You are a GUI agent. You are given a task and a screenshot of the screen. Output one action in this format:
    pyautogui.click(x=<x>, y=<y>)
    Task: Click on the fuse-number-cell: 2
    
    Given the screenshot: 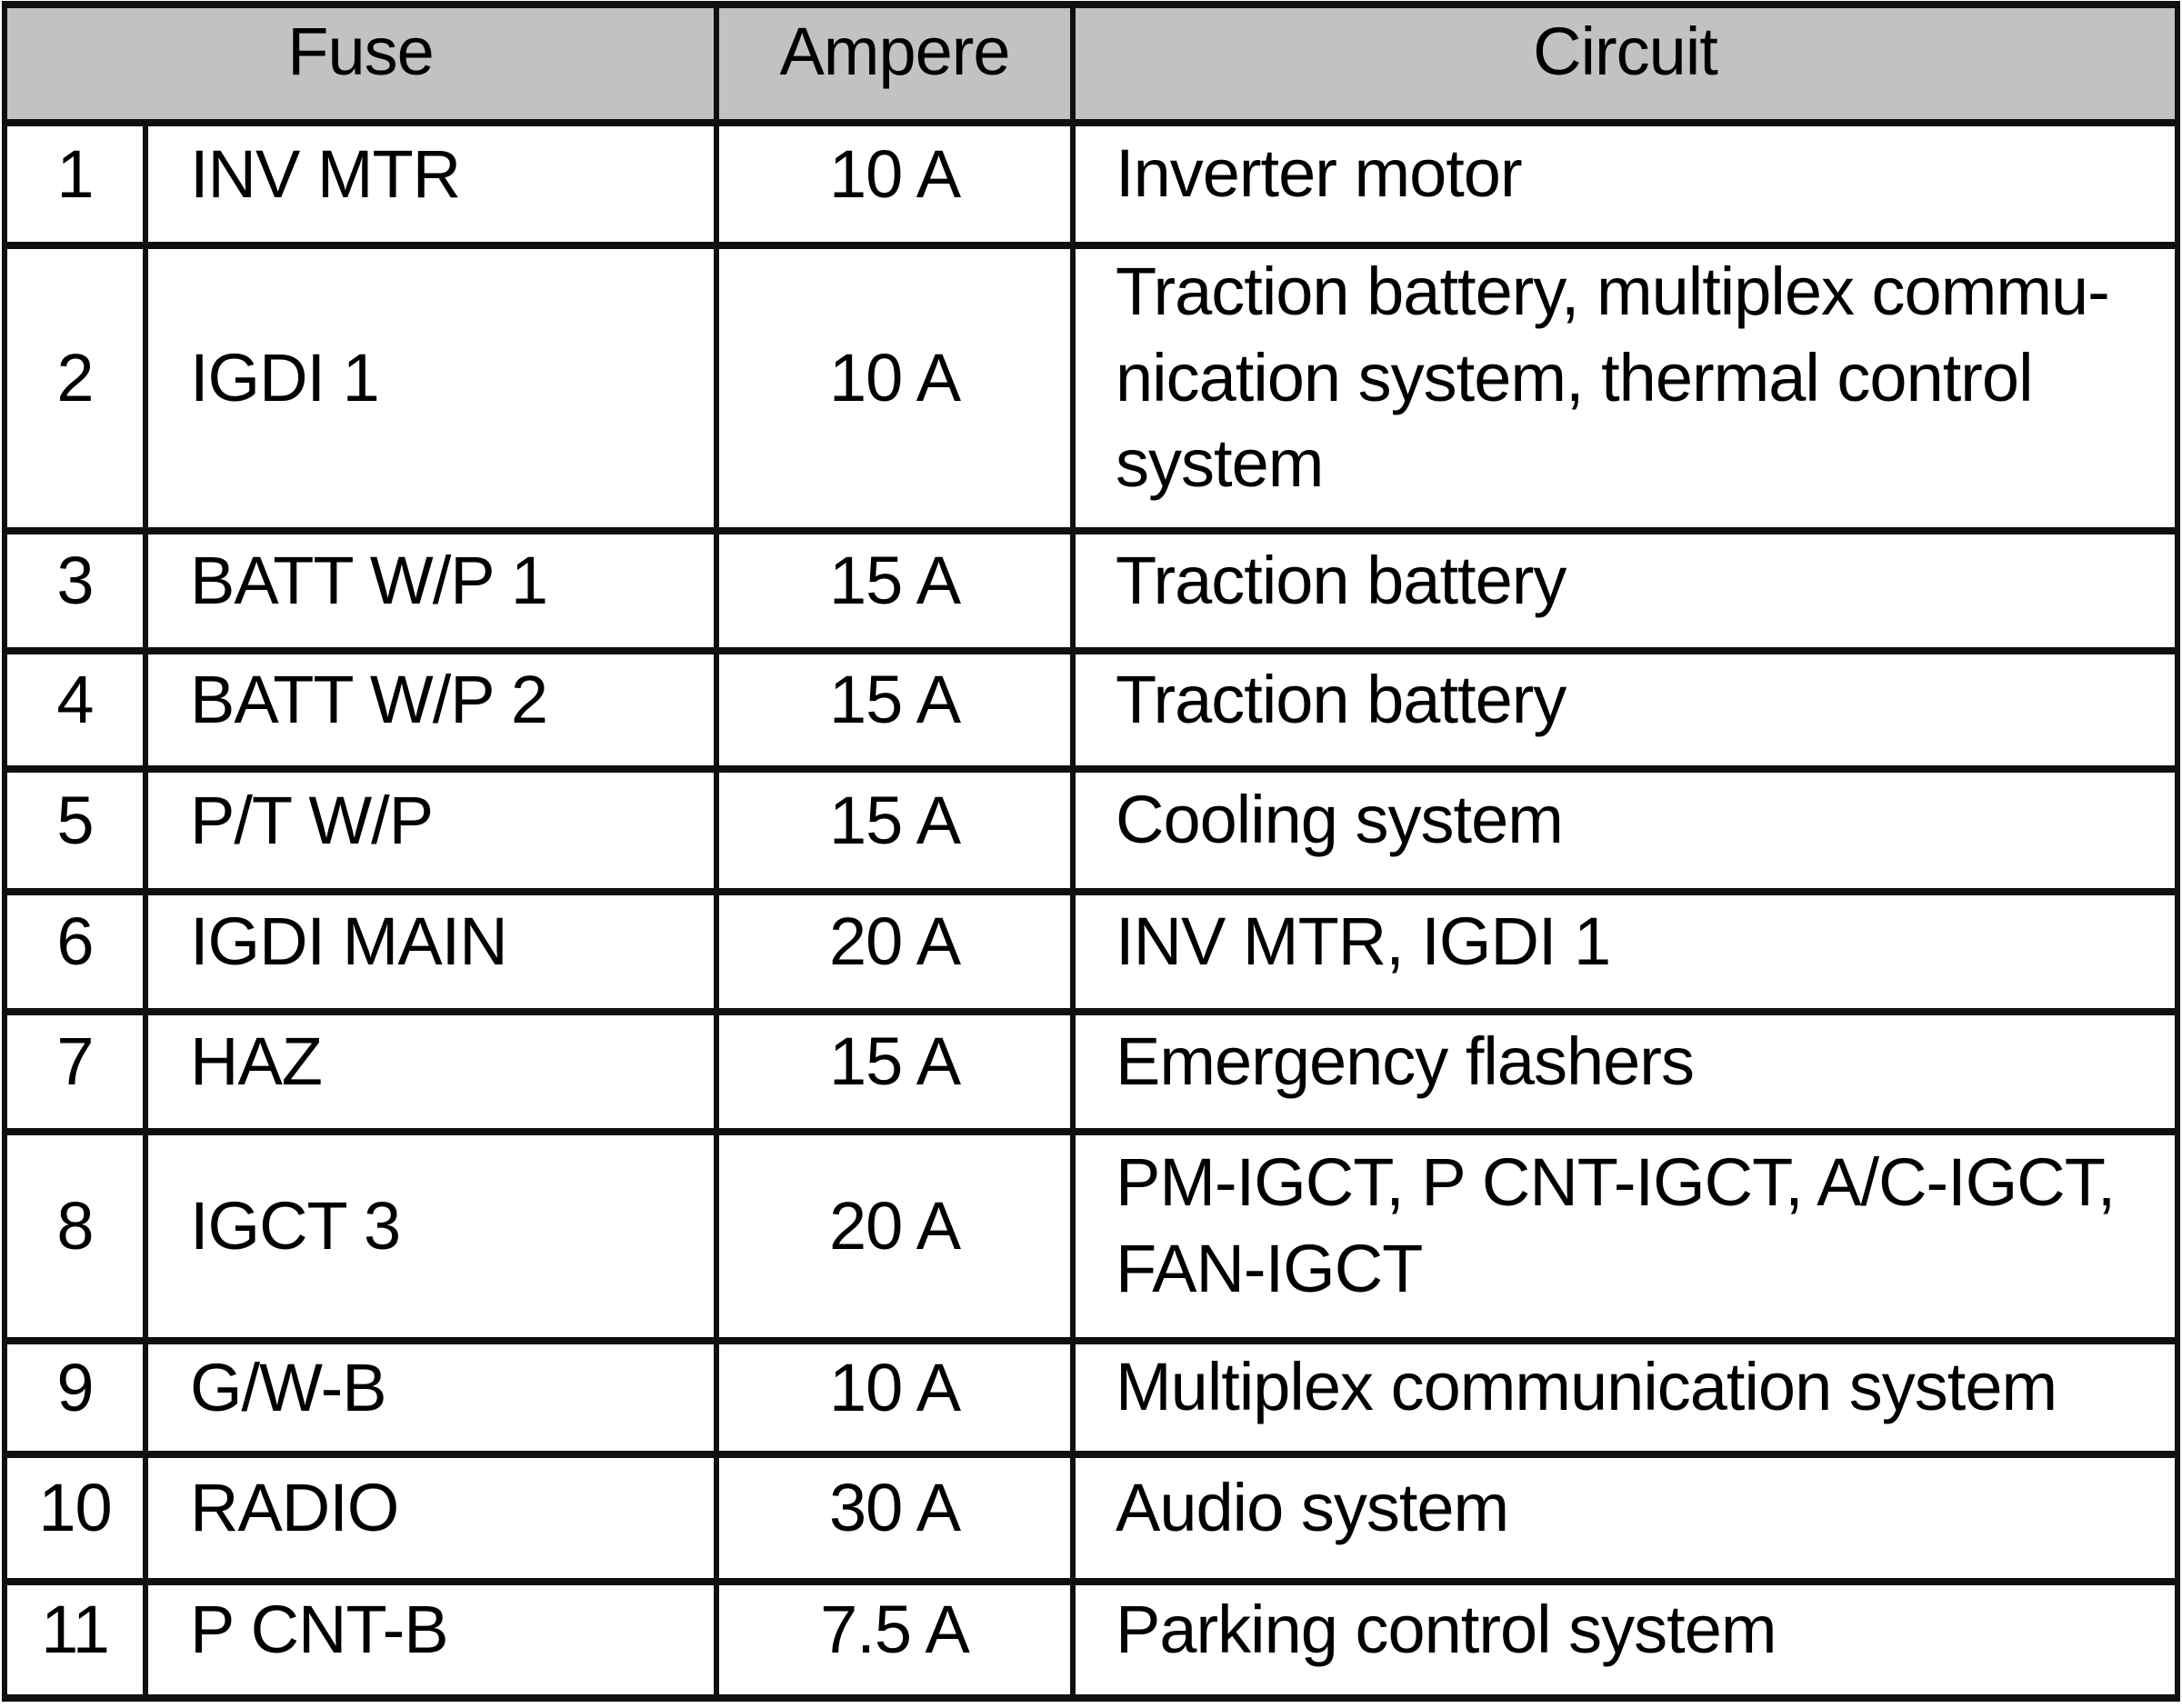 What is the action you would take?
    pyautogui.click(x=75, y=388)
    